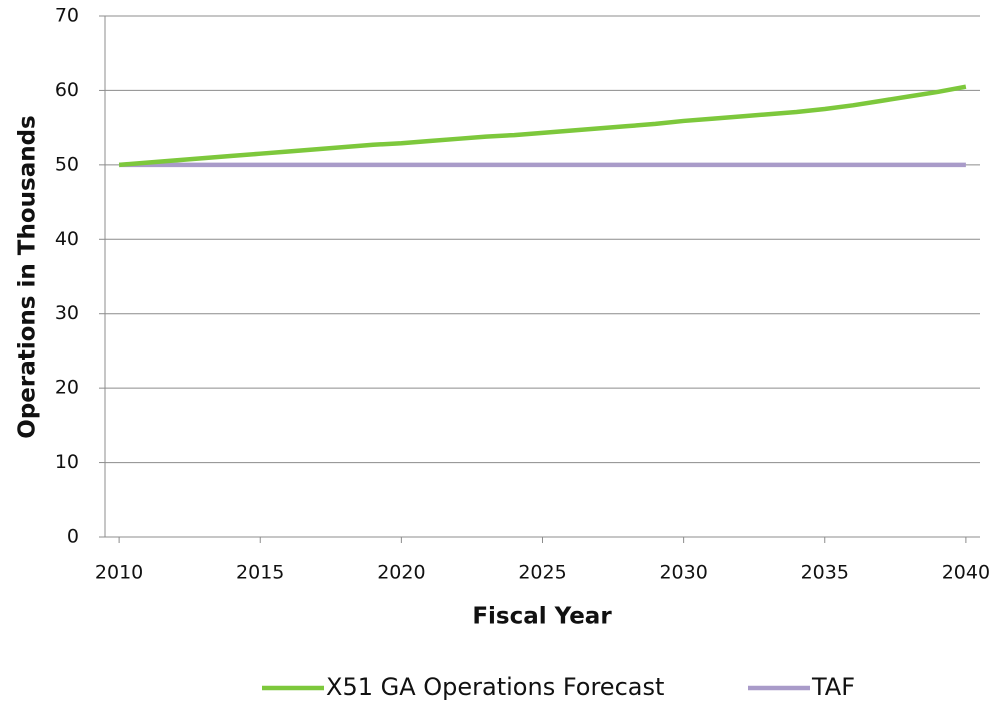  What do you see at coordinates (67, 16) in the screenshot?
I see `y-tick-label: 70` at bounding box center [67, 16].